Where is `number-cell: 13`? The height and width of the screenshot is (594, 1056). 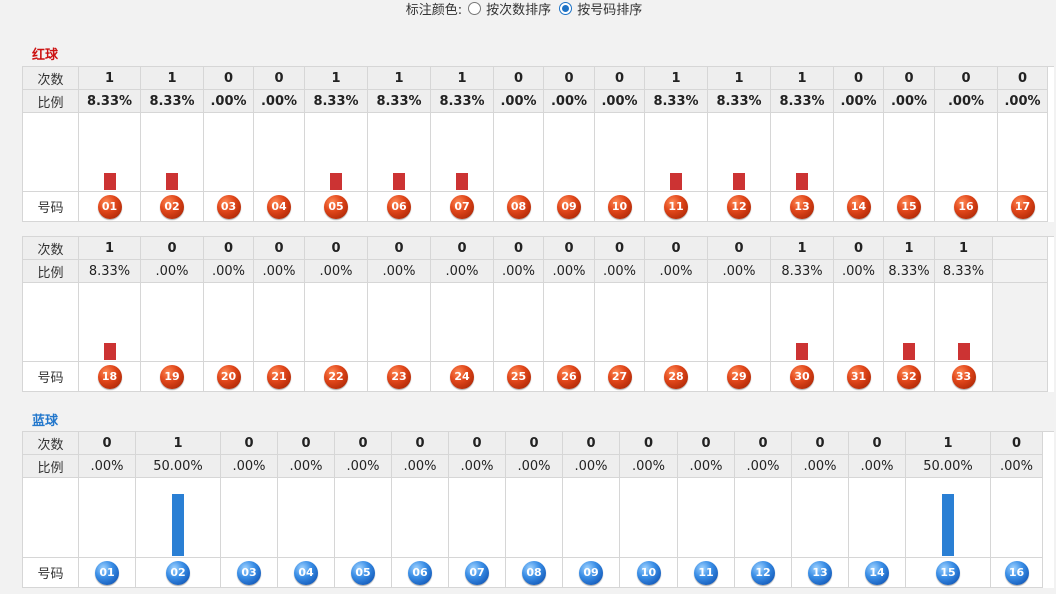 number-cell: 13 is located at coordinates (802, 207).